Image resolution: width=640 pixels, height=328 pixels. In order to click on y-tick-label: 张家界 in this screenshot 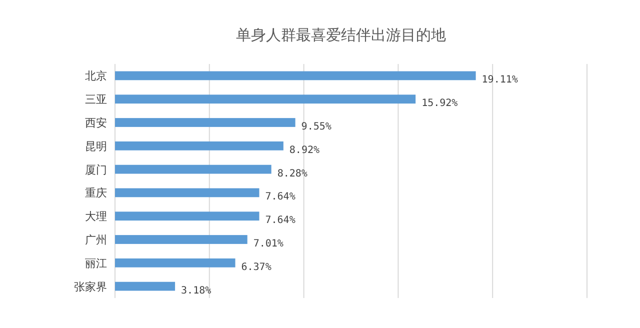, I will do `click(90, 287)`.